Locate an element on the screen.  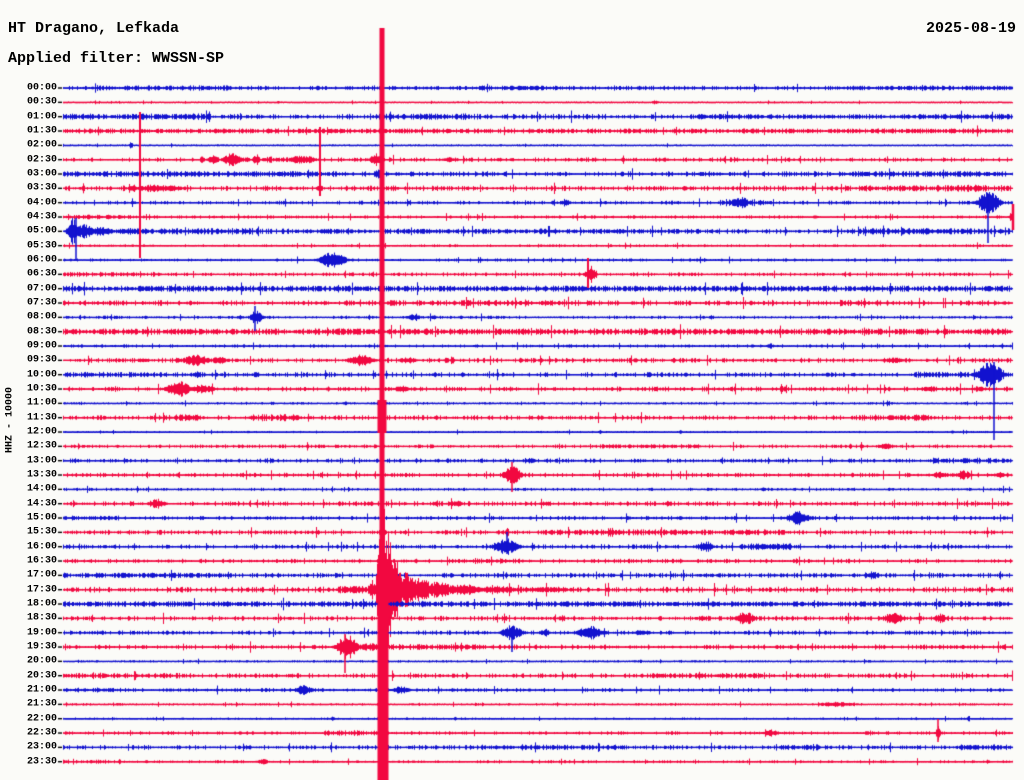
time-label: 03:30 is located at coordinates (41, 188).